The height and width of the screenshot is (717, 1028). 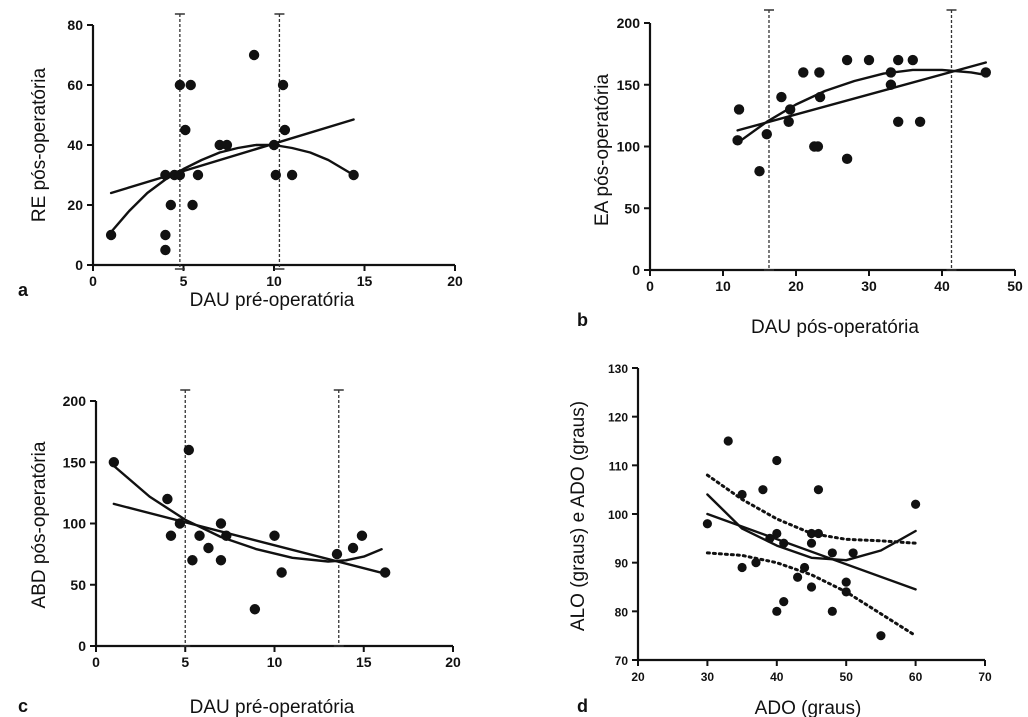 I want to click on panel-letter: a, so click(x=23, y=290).